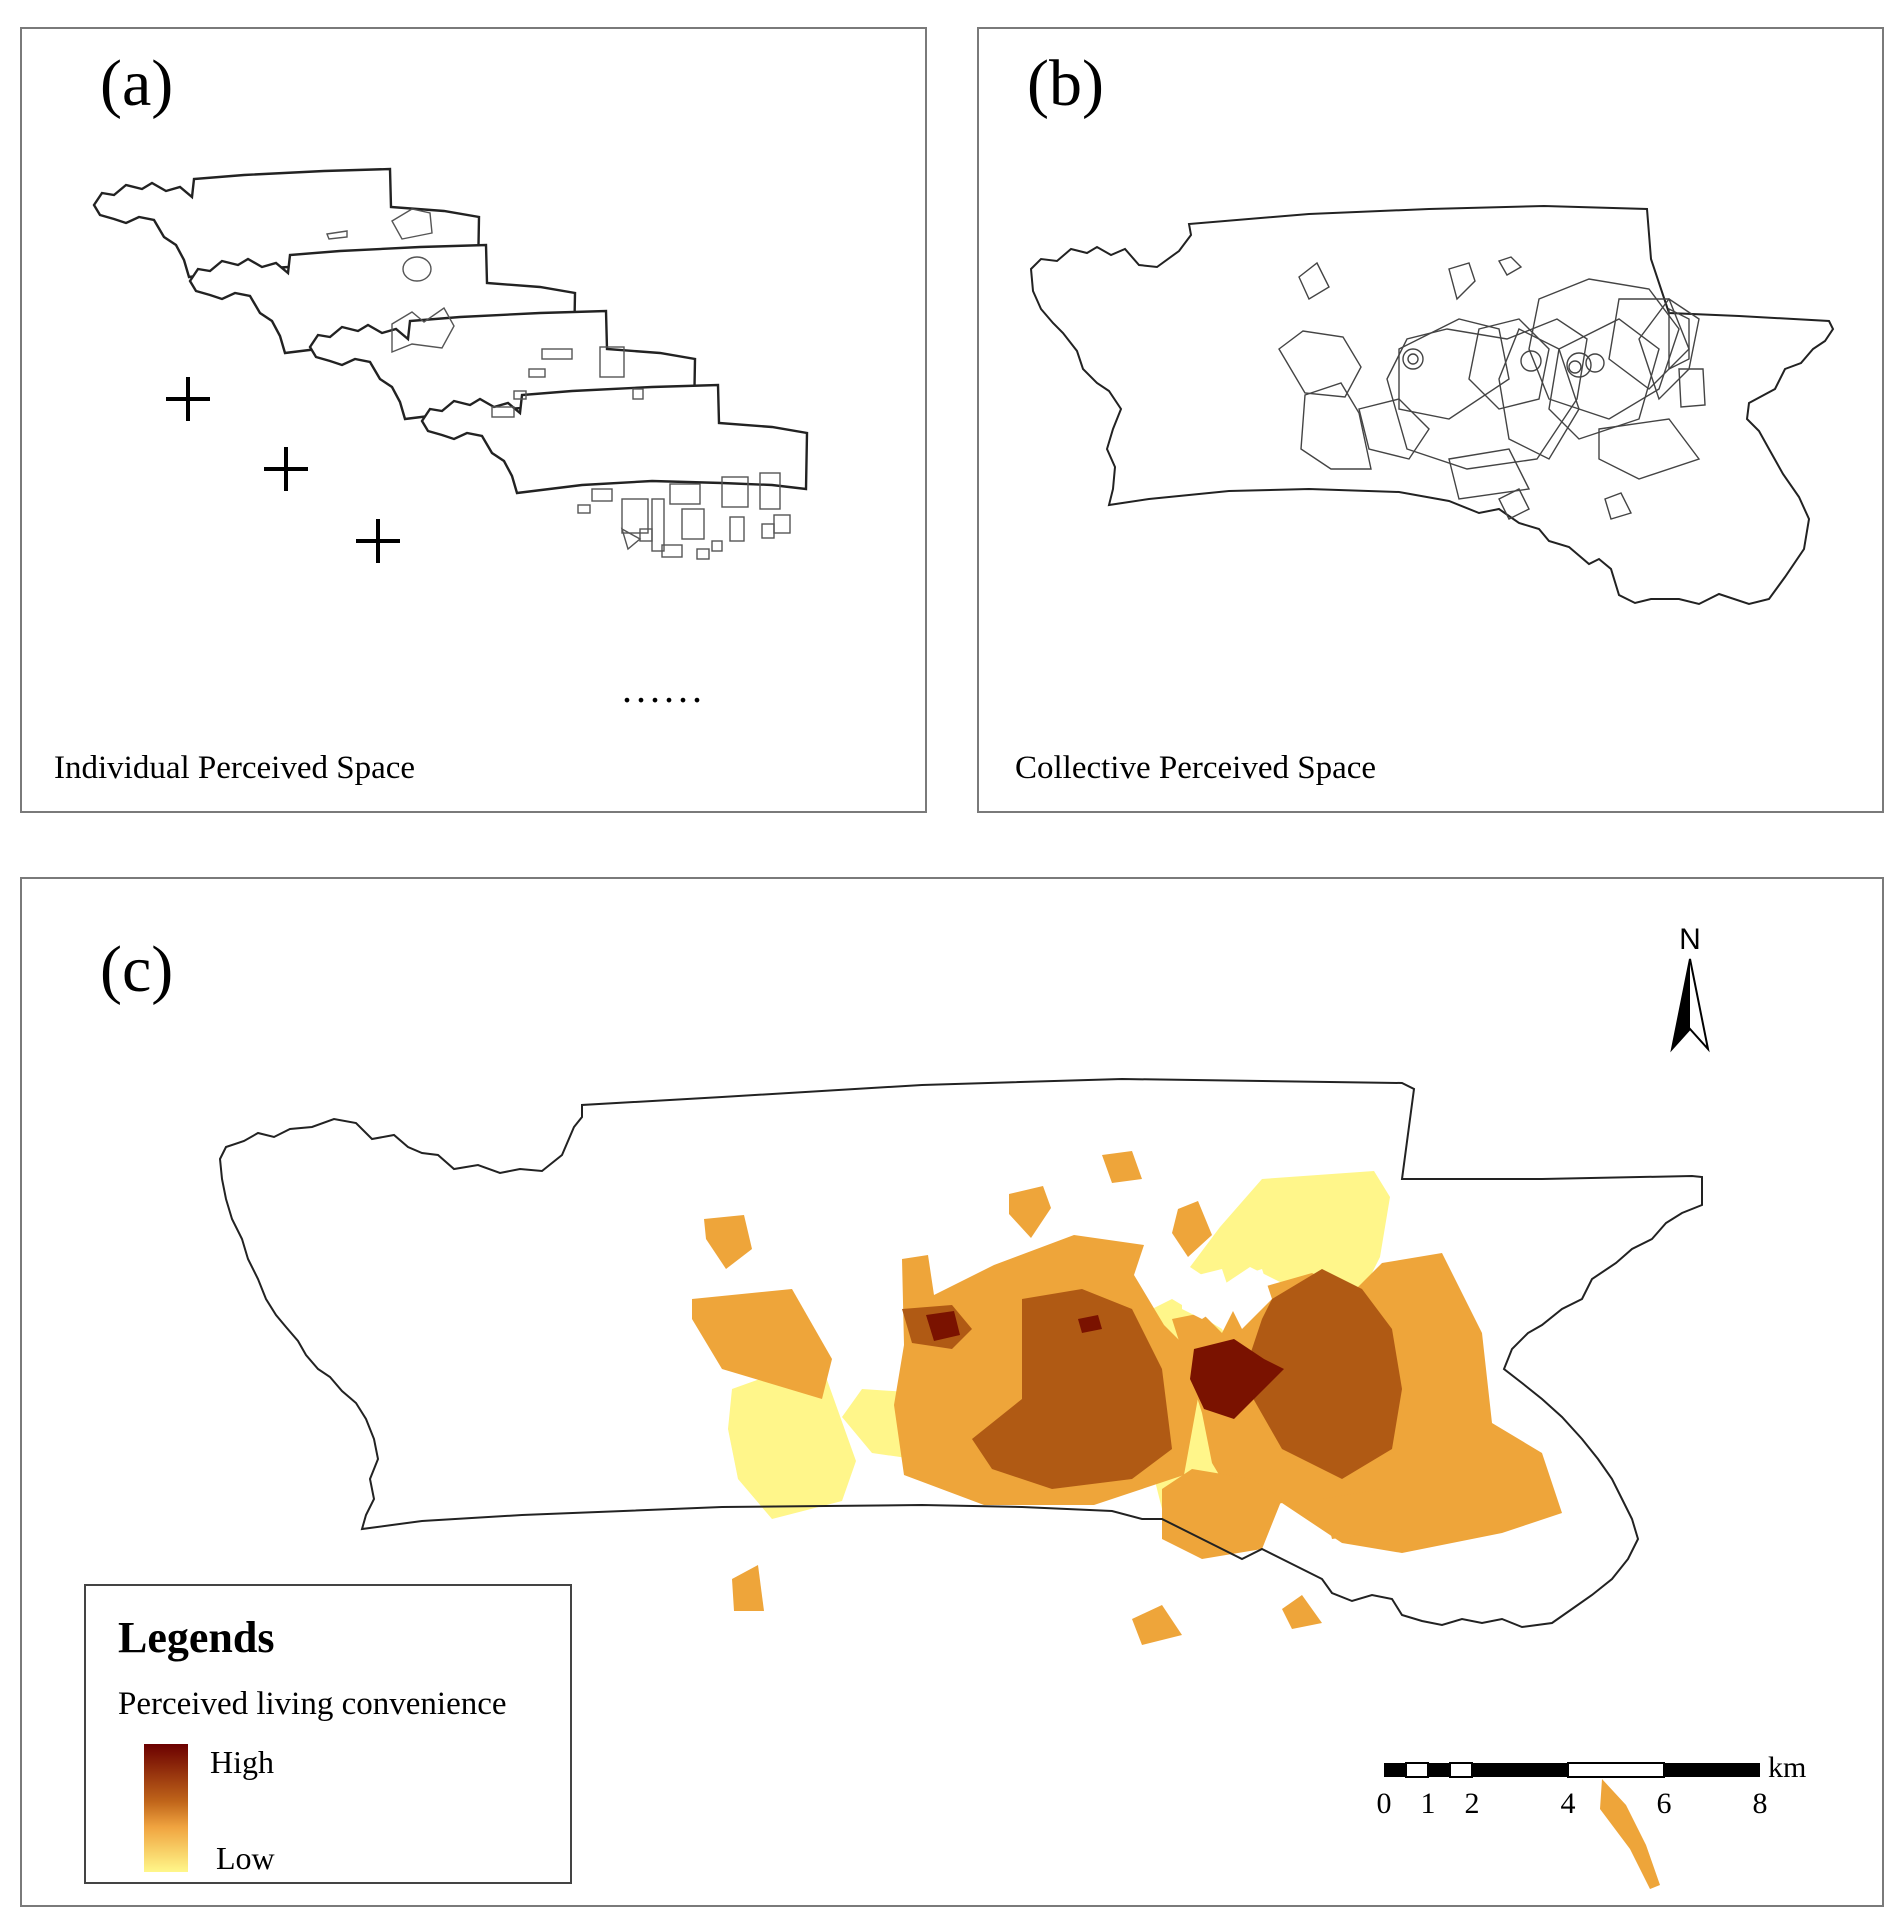  What do you see at coordinates (1065, 83) in the screenshot?
I see `panel-label-b: (b)` at bounding box center [1065, 83].